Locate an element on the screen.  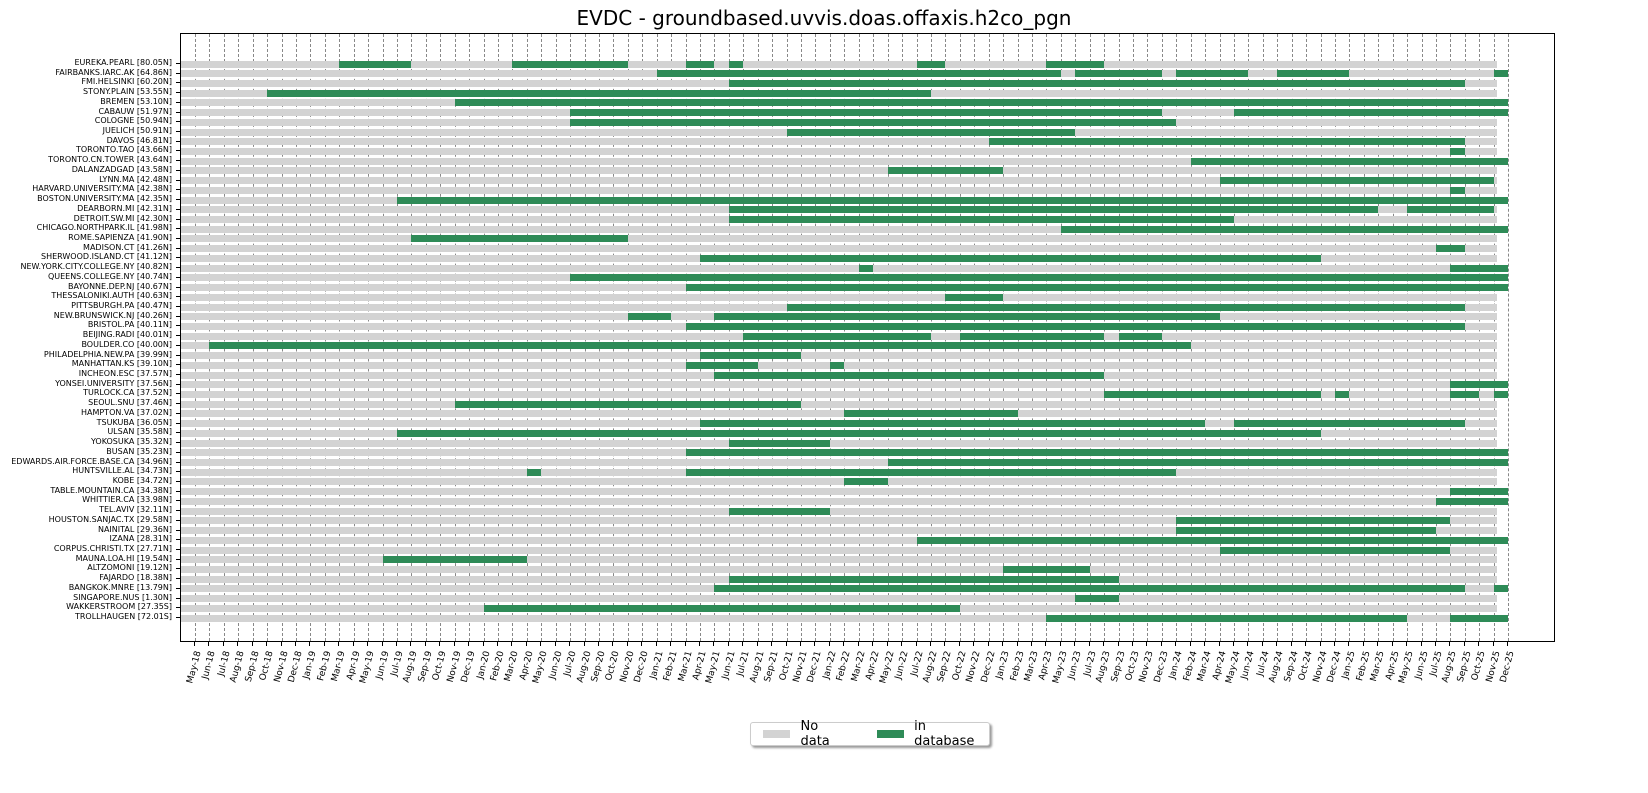
station-label: FMI.HELSINKI [60.20N] is located at coordinates (126, 82).